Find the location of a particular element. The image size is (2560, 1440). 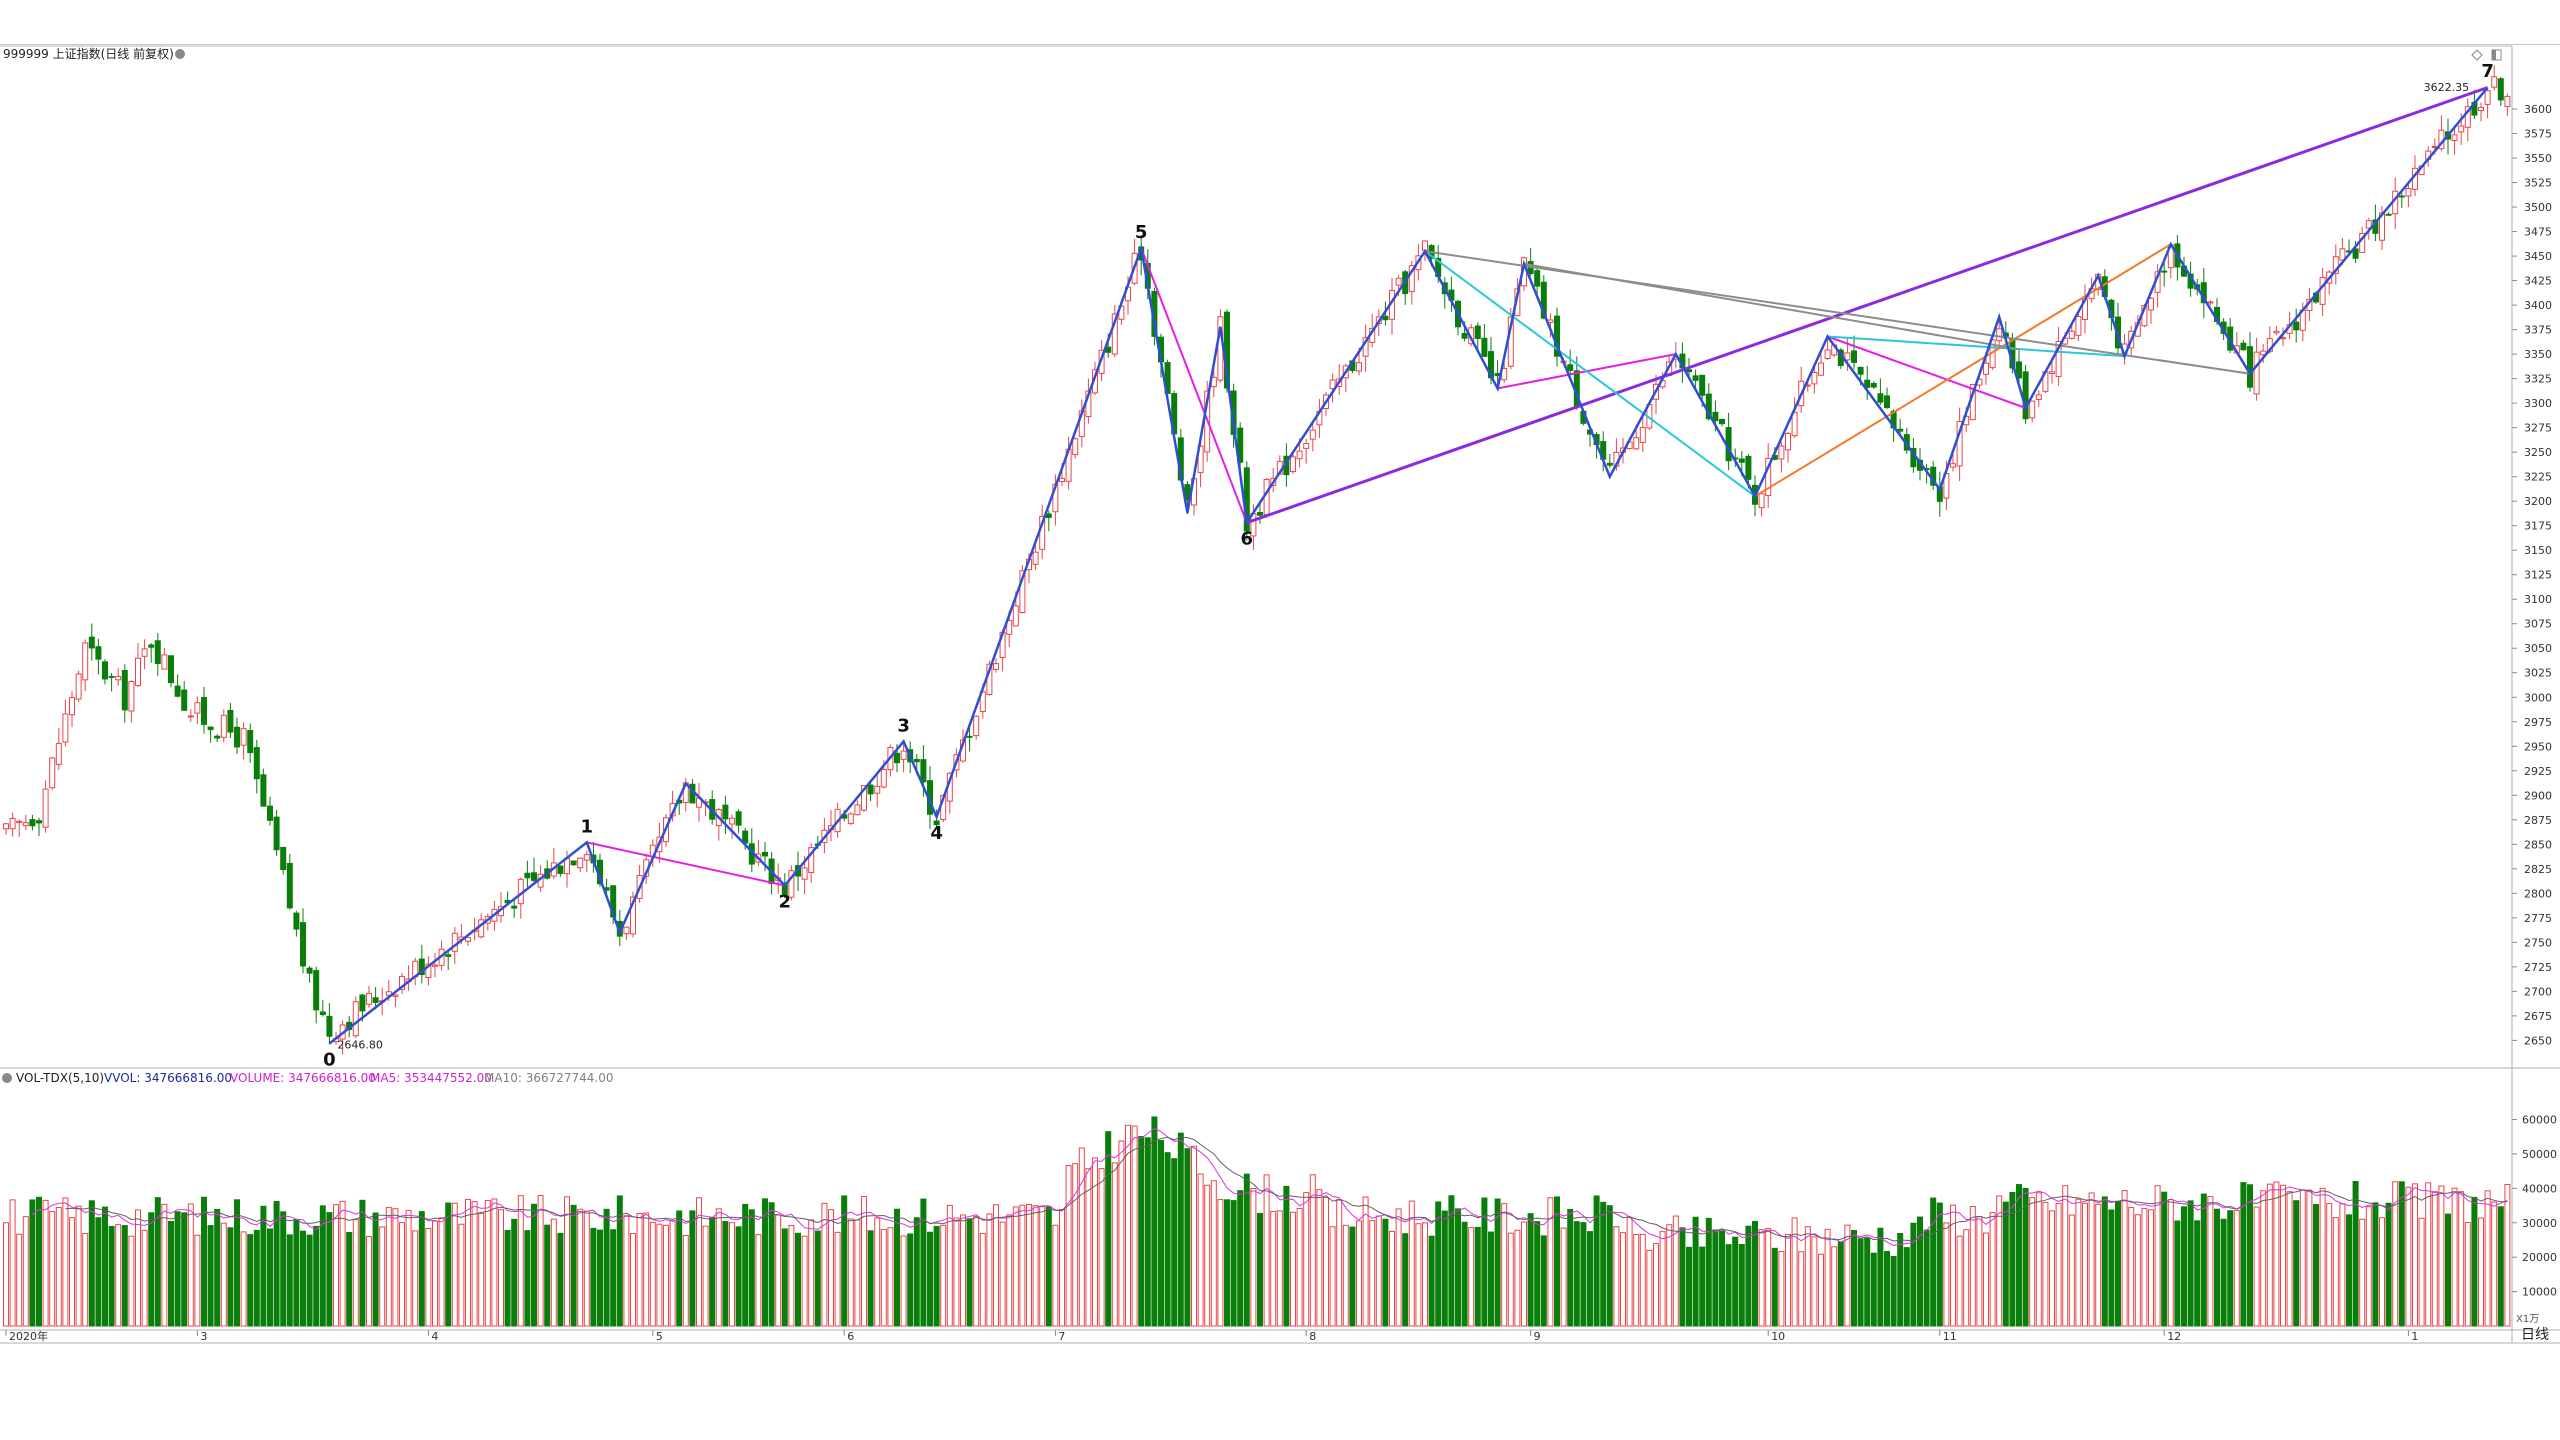

chart-title: 999999 上证指数(日线 前复权) is located at coordinates (88, 53).